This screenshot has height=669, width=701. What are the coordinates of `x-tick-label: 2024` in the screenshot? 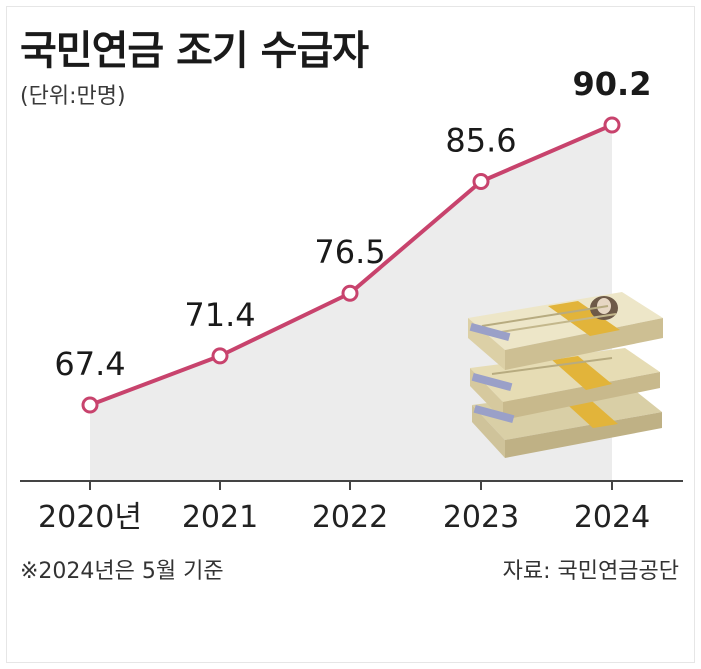 It's located at (612, 517).